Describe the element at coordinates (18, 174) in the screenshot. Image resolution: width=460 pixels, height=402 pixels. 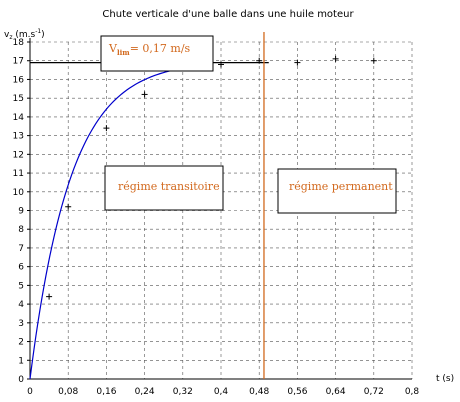
I see `y-tick-label: 11` at that location.